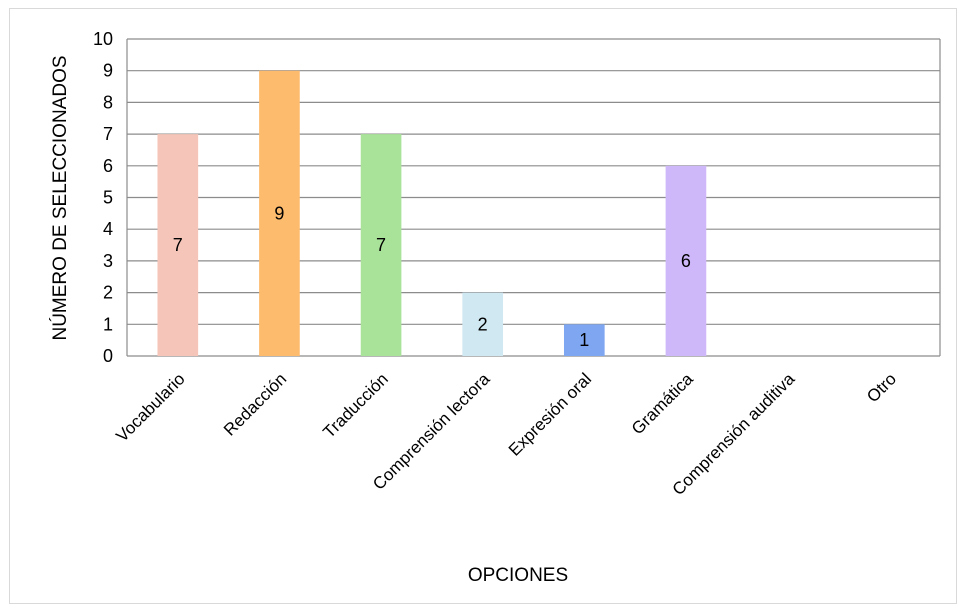 The image size is (963, 612). What do you see at coordinates (108, 71) in the screenshot?
I see `y-tick-label: 9` at bounding box center [108, 71].